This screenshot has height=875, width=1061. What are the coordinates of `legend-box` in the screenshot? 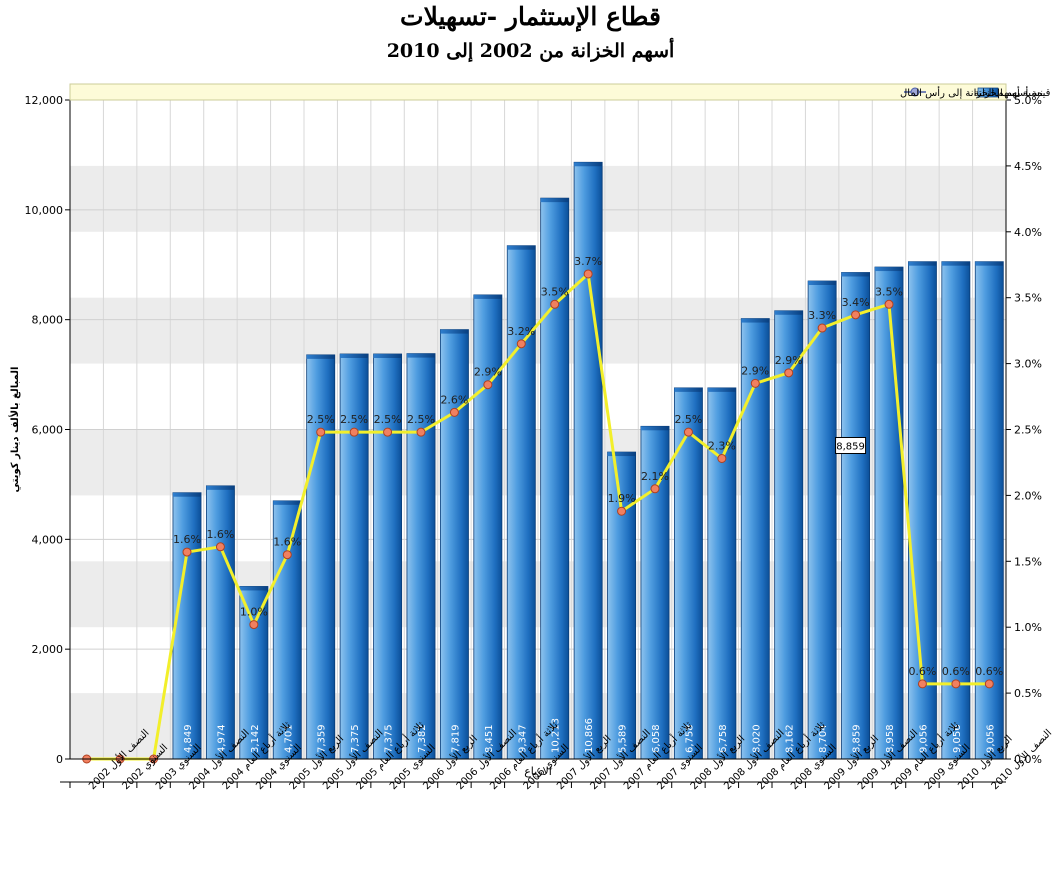 It's located at (538, 92).